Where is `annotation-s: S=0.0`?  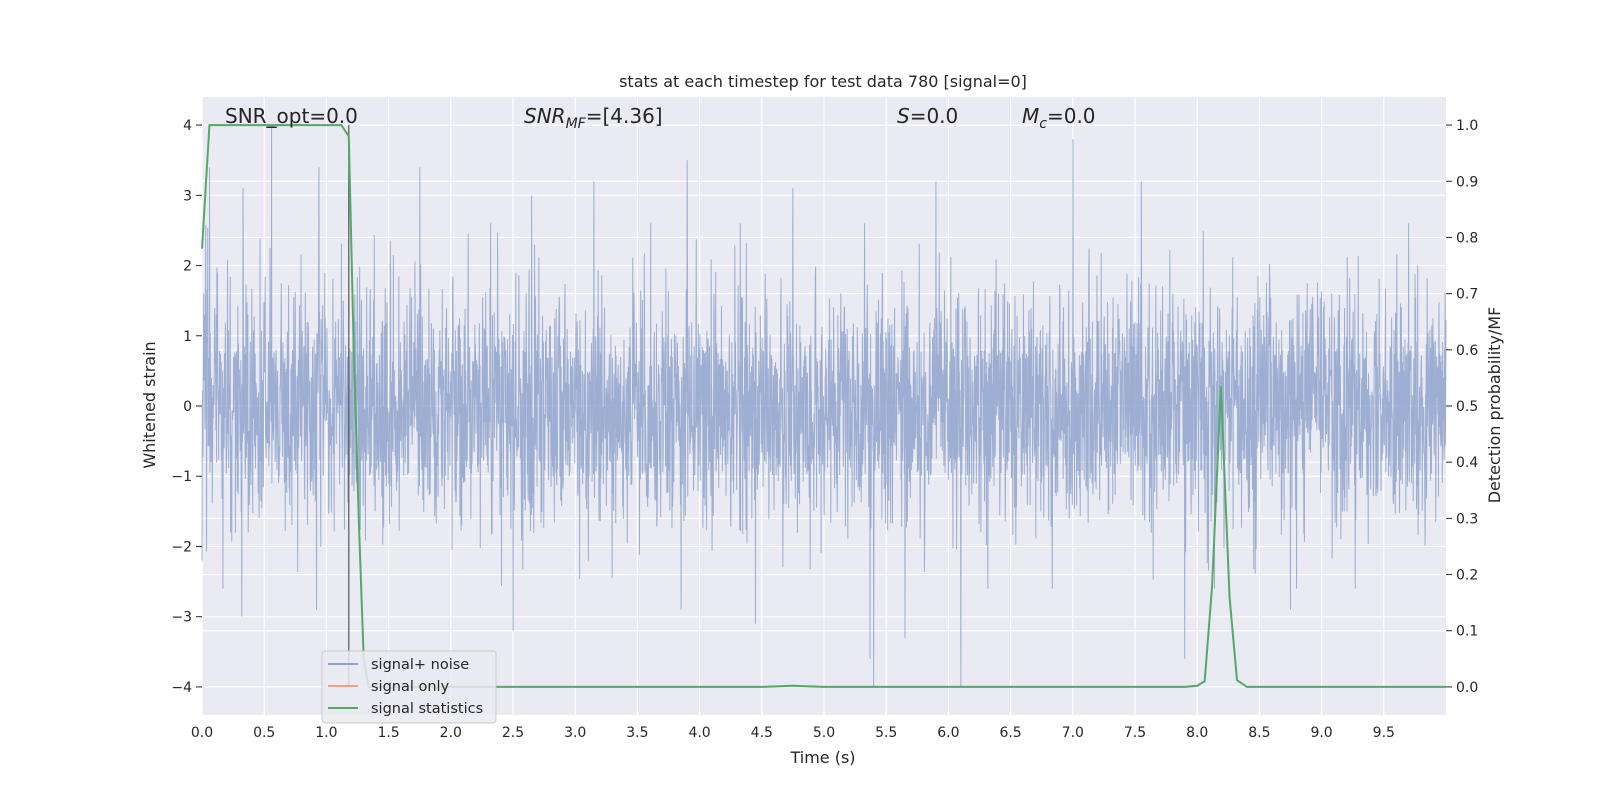
annotation-s: S=0.0 is located at coordinates (927, 116).